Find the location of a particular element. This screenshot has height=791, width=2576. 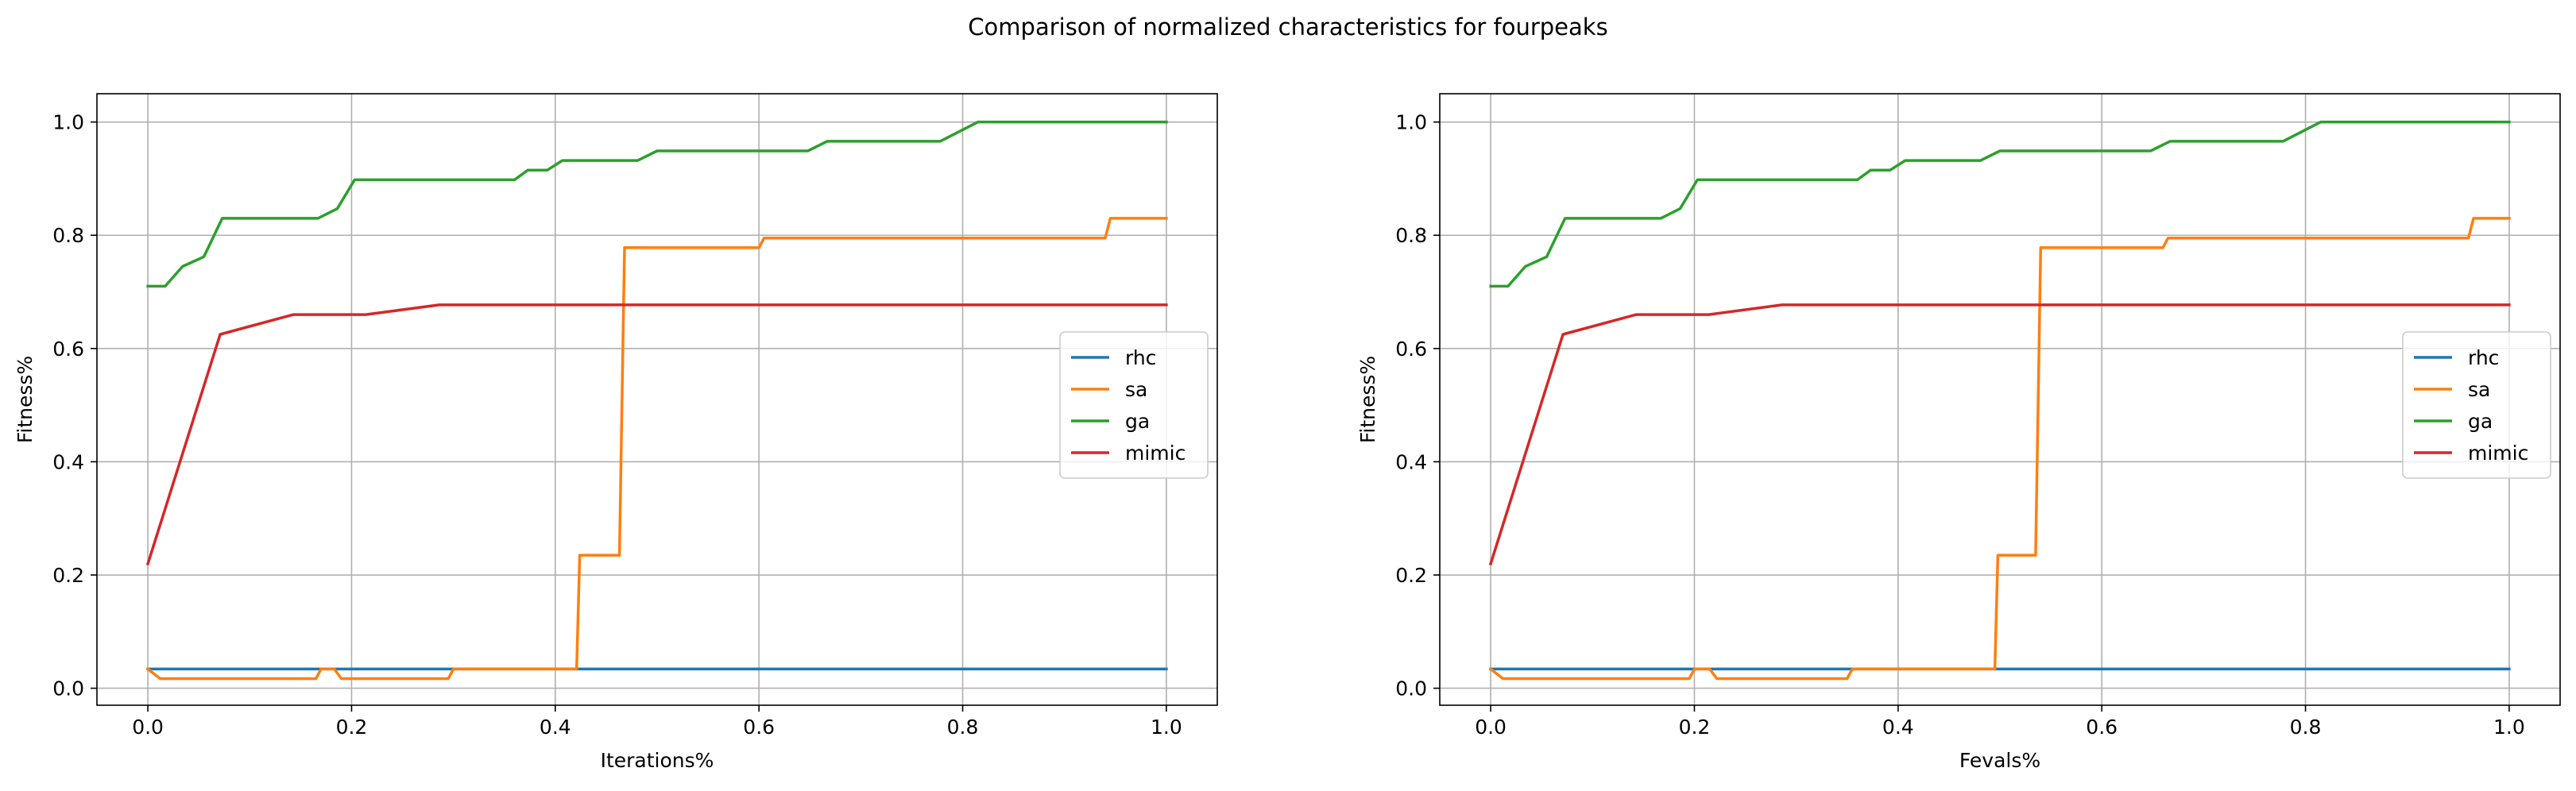

right-x-tick-label: 0.8 is located at coordinates (2306, 727).